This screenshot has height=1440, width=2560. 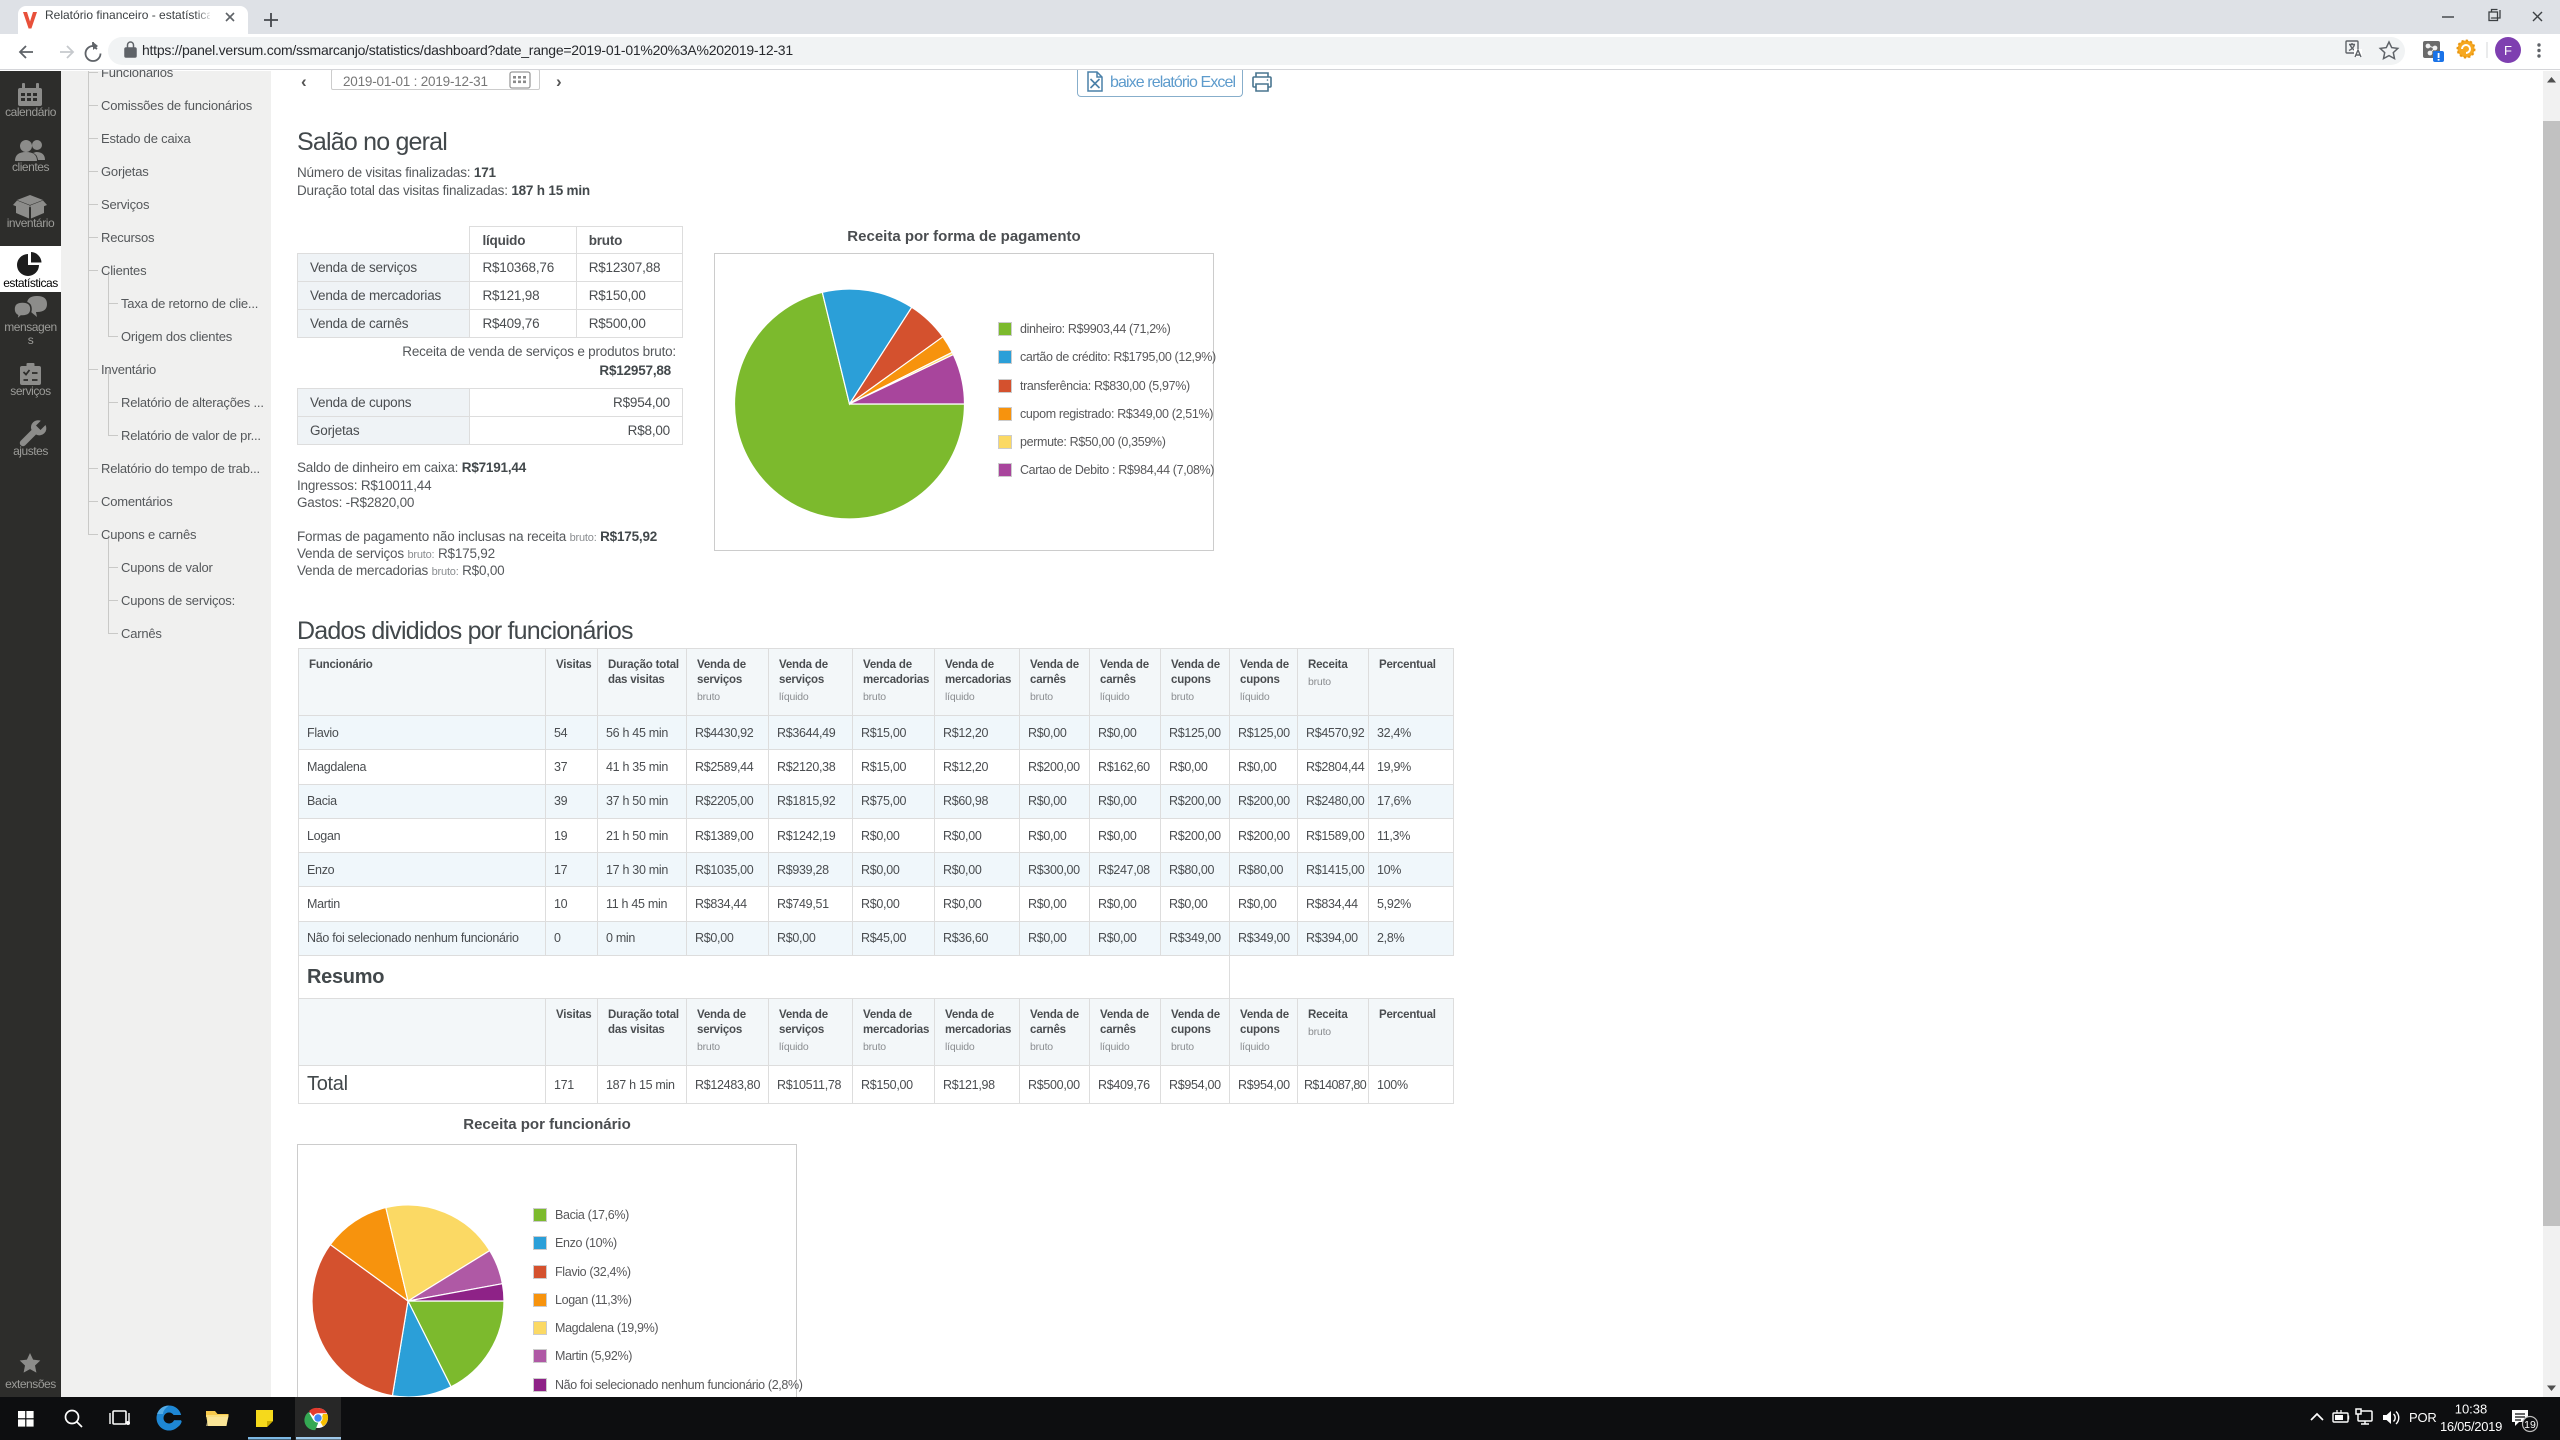 What do you see at coordinates (2508, 50) in the screenshot?
I see `svg-text: F` at bounding box center [2508, 50].